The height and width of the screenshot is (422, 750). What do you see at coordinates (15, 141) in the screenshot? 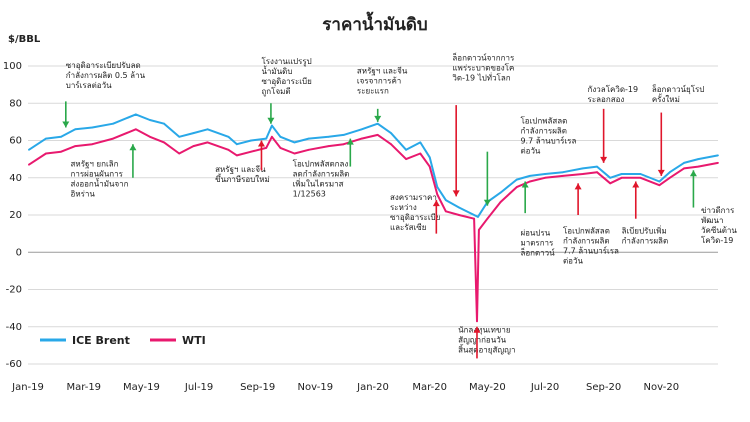
I see `y-tick-60: 60` at bounding box center [15, 141].